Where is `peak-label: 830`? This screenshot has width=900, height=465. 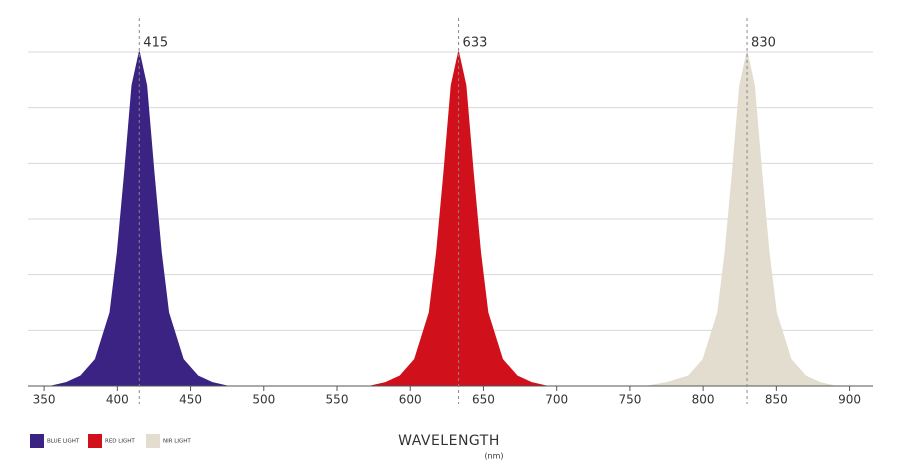
peak-label: 830 is located at coordinates (763, 43).